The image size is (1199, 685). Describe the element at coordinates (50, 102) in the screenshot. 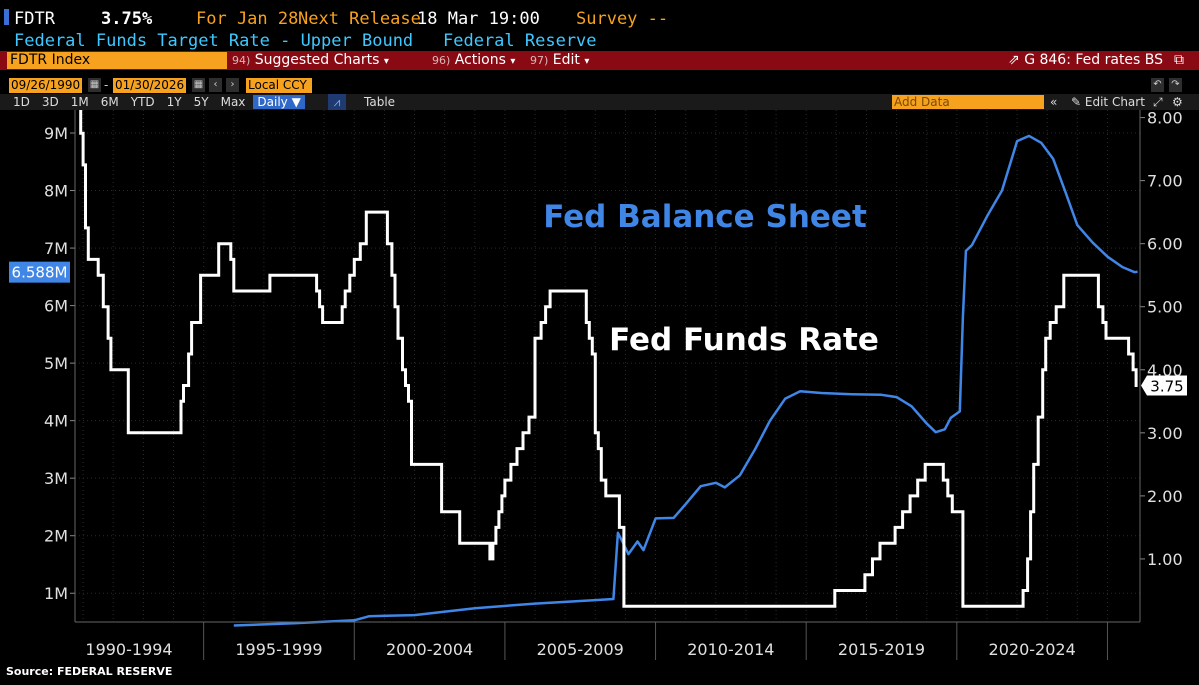

I see `range-3d: 3D` at that location.